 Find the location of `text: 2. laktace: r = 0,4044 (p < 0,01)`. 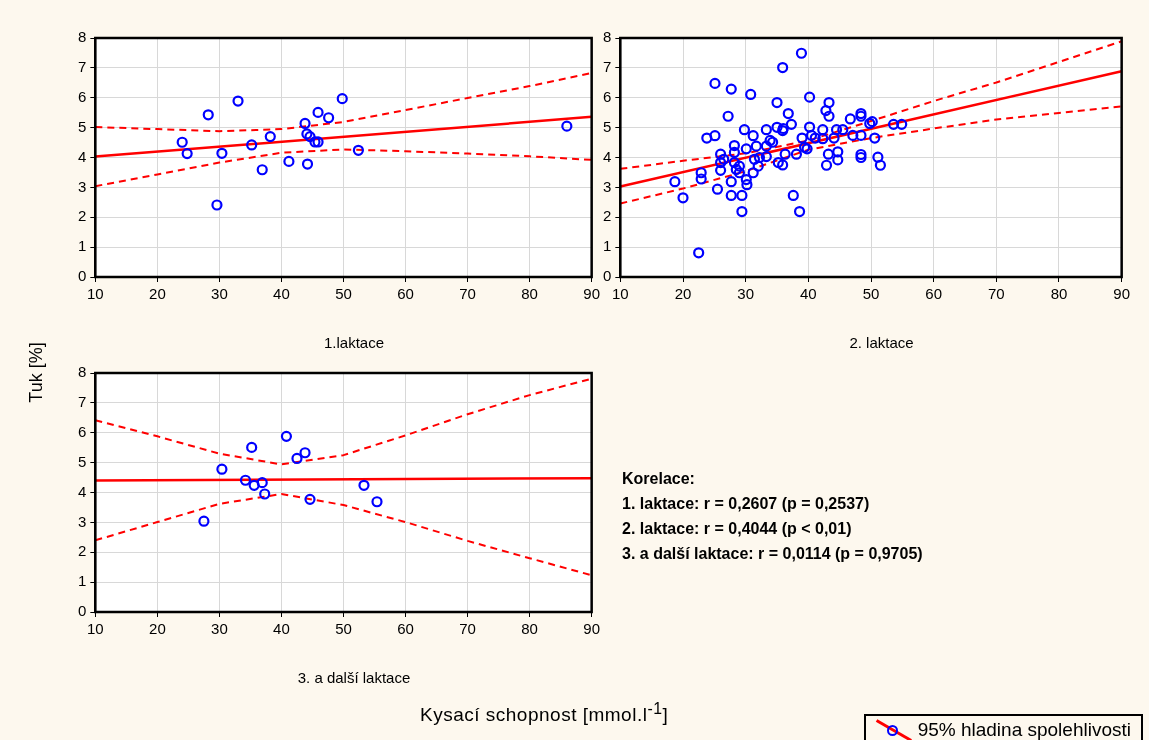

text: 2. laktace: r = 0,4044 (p < 0,01) is located at coordinates (737, 529).